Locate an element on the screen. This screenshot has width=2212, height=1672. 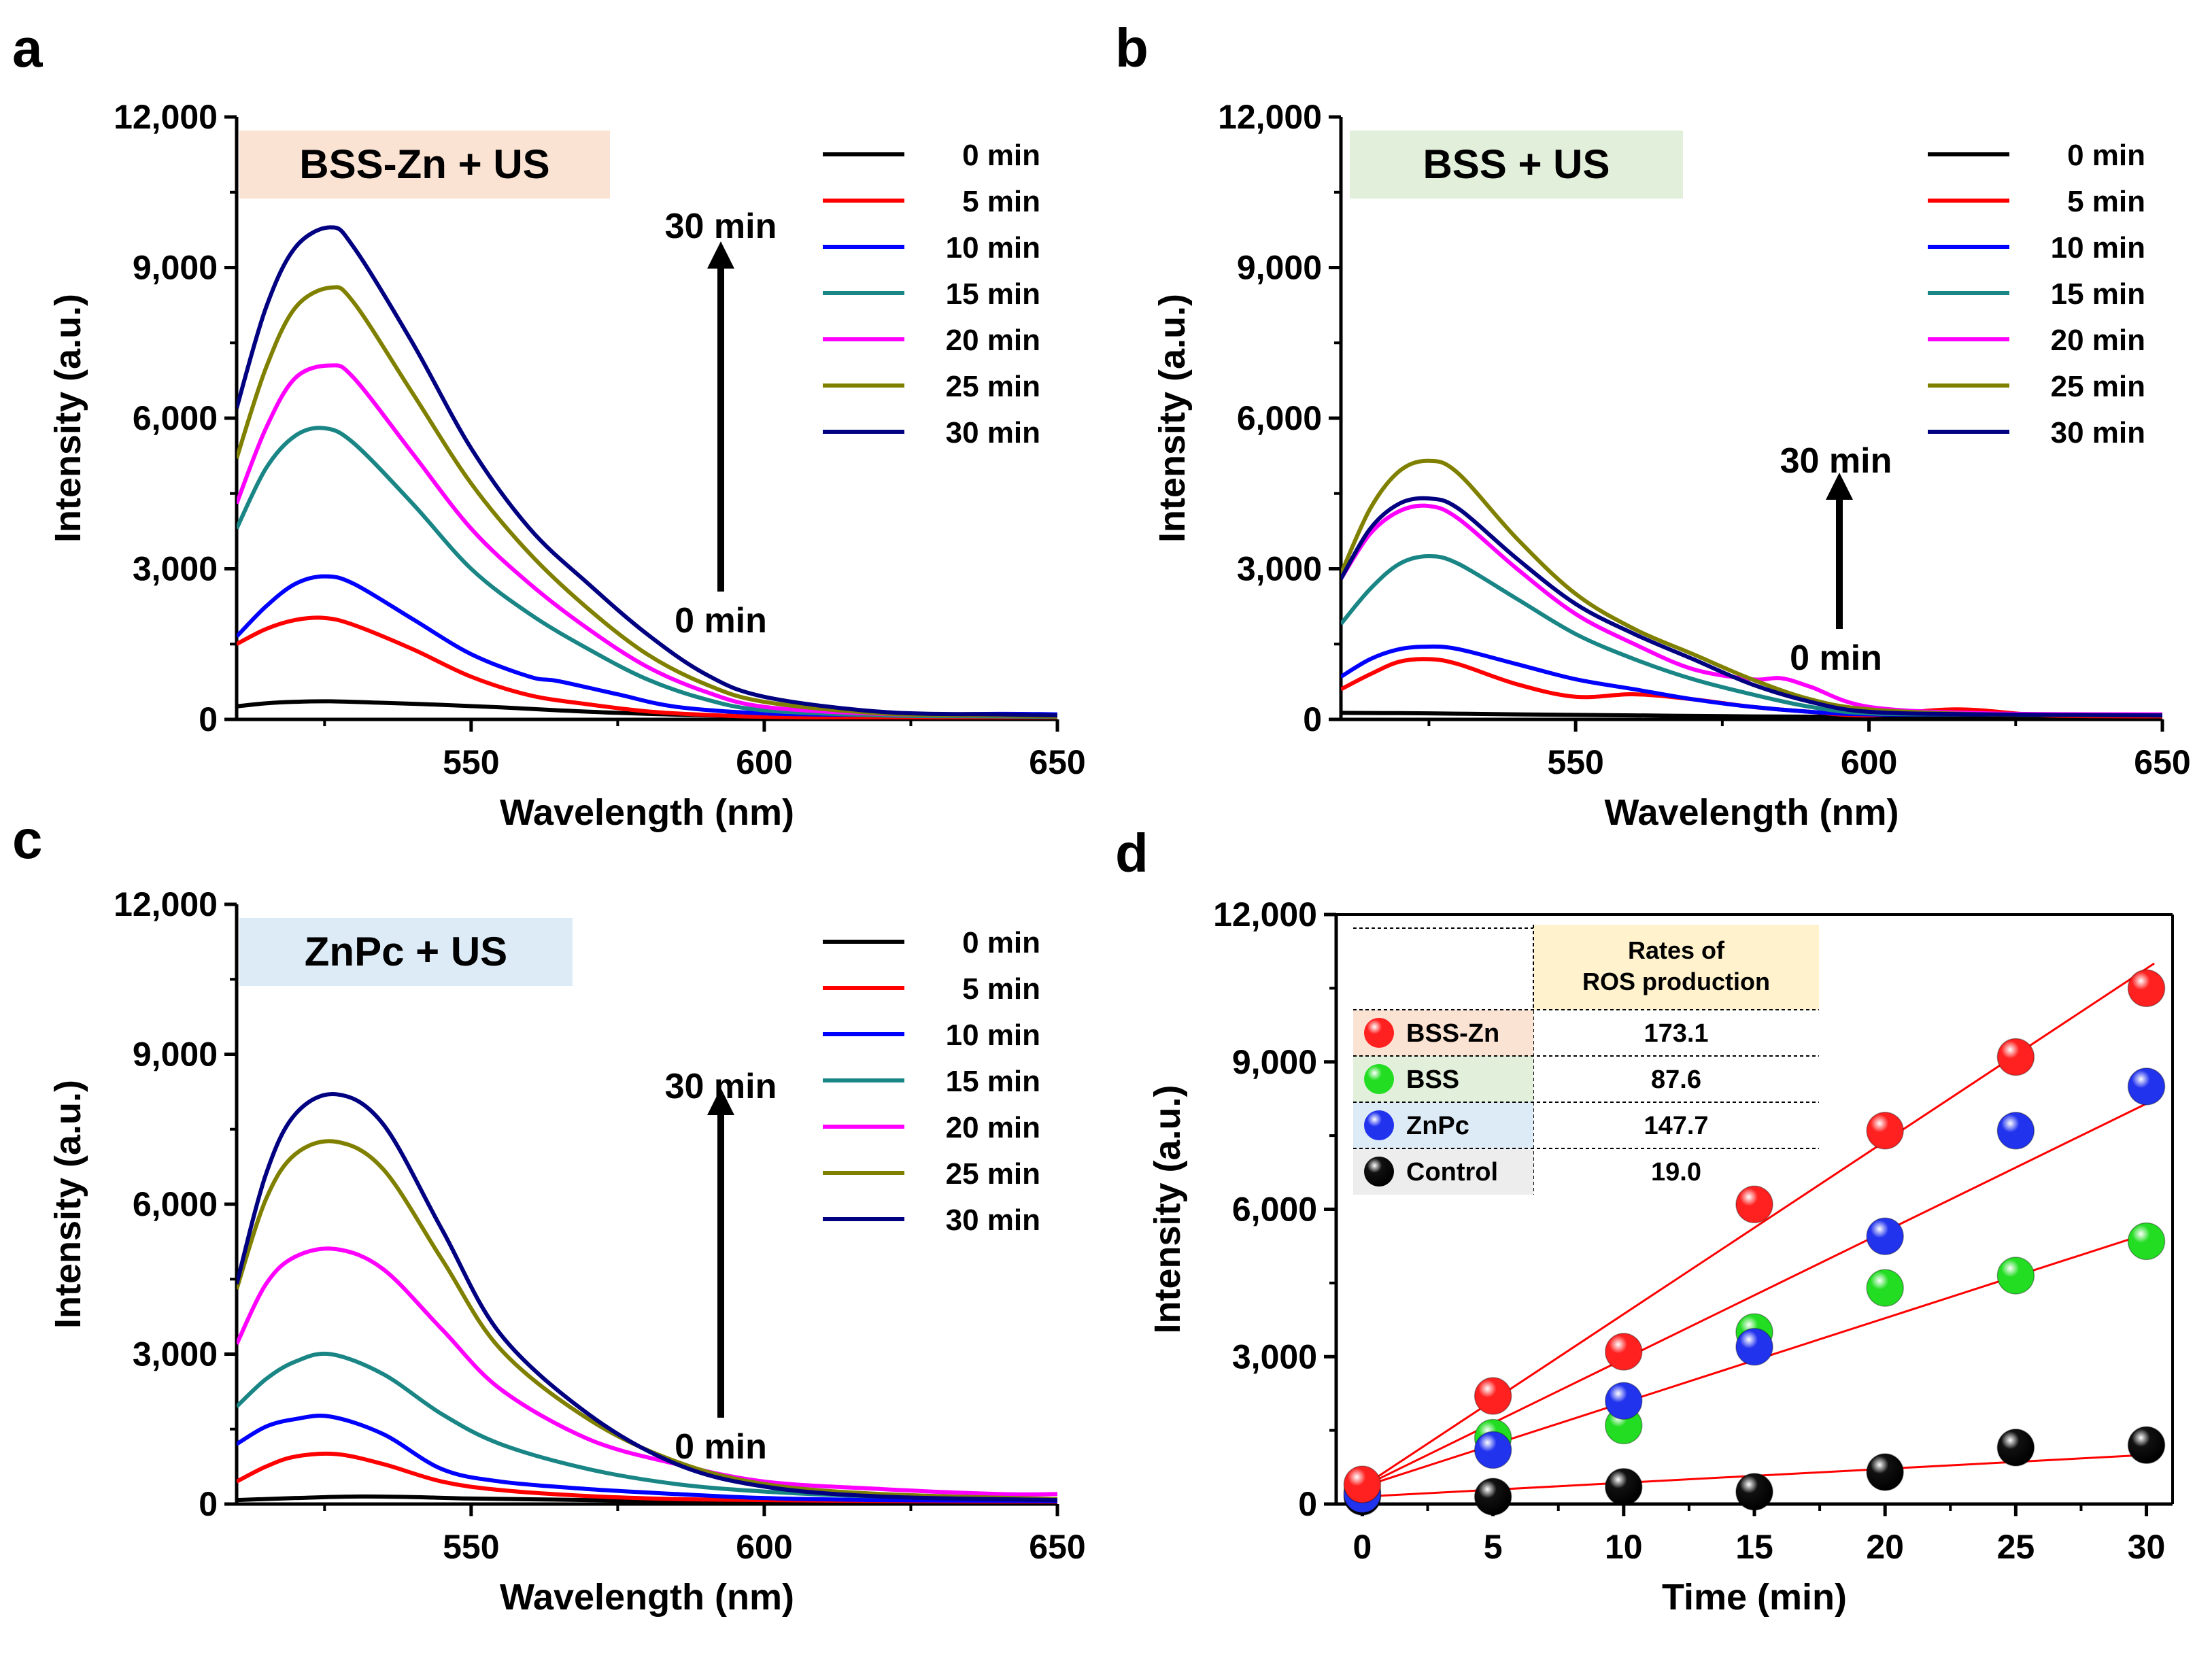
x-axis-title: Time (min) is located at coordinates (1754, 1598).